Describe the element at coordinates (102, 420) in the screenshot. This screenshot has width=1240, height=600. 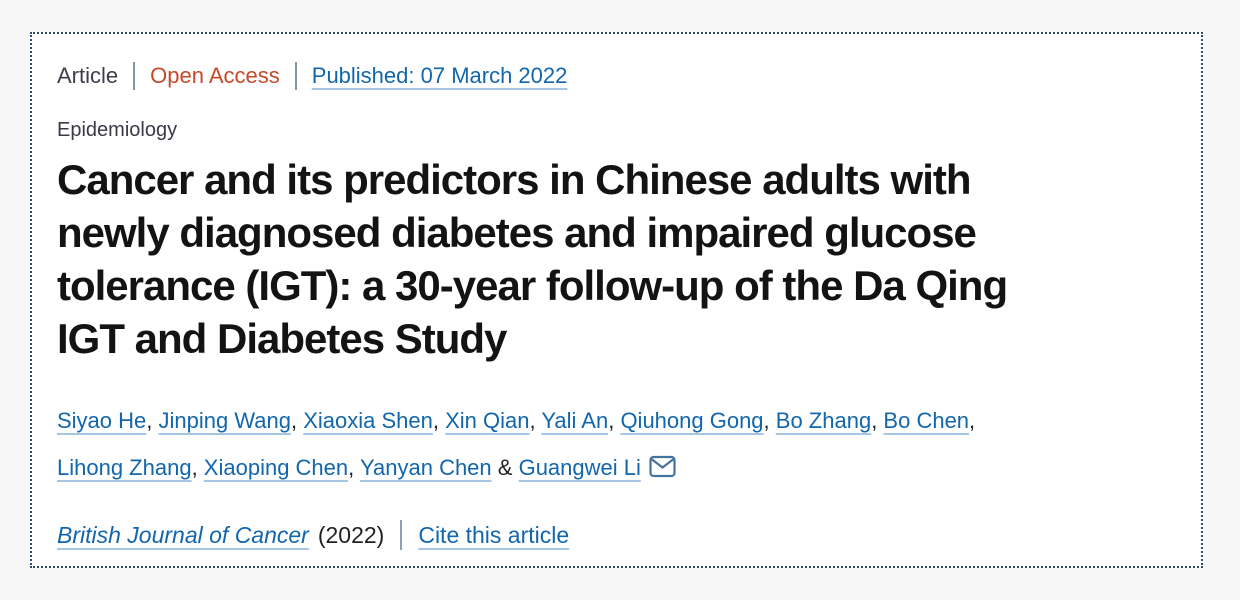
I see `author-link: Siyao He` at that location.